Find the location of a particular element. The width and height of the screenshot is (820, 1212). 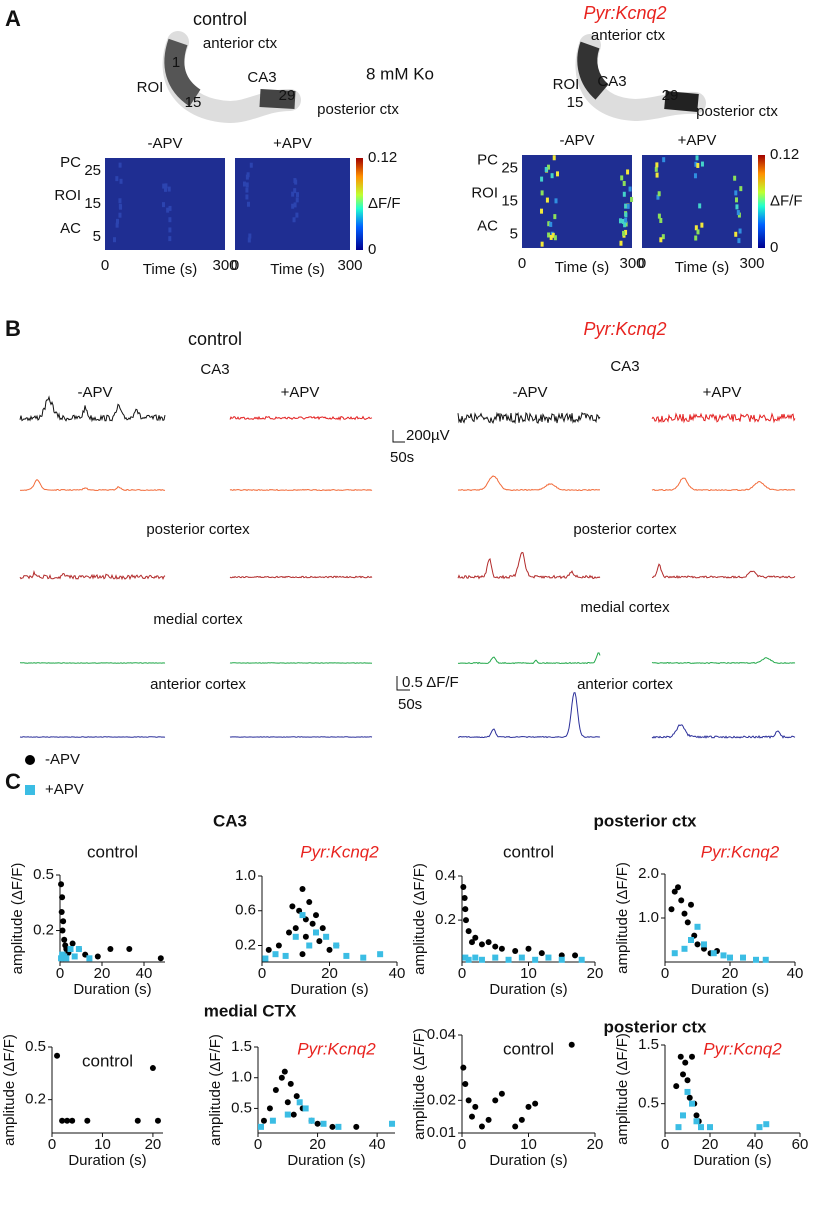

scale-bar is located at coordinates (403, 683).